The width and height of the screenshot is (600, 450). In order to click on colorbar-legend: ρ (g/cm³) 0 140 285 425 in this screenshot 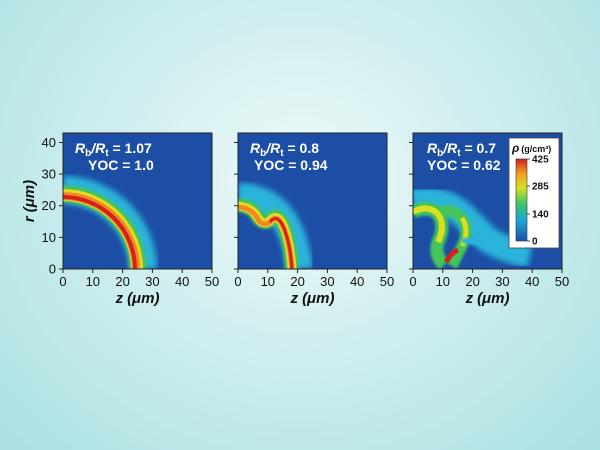, I will do `click(534, 193)`.